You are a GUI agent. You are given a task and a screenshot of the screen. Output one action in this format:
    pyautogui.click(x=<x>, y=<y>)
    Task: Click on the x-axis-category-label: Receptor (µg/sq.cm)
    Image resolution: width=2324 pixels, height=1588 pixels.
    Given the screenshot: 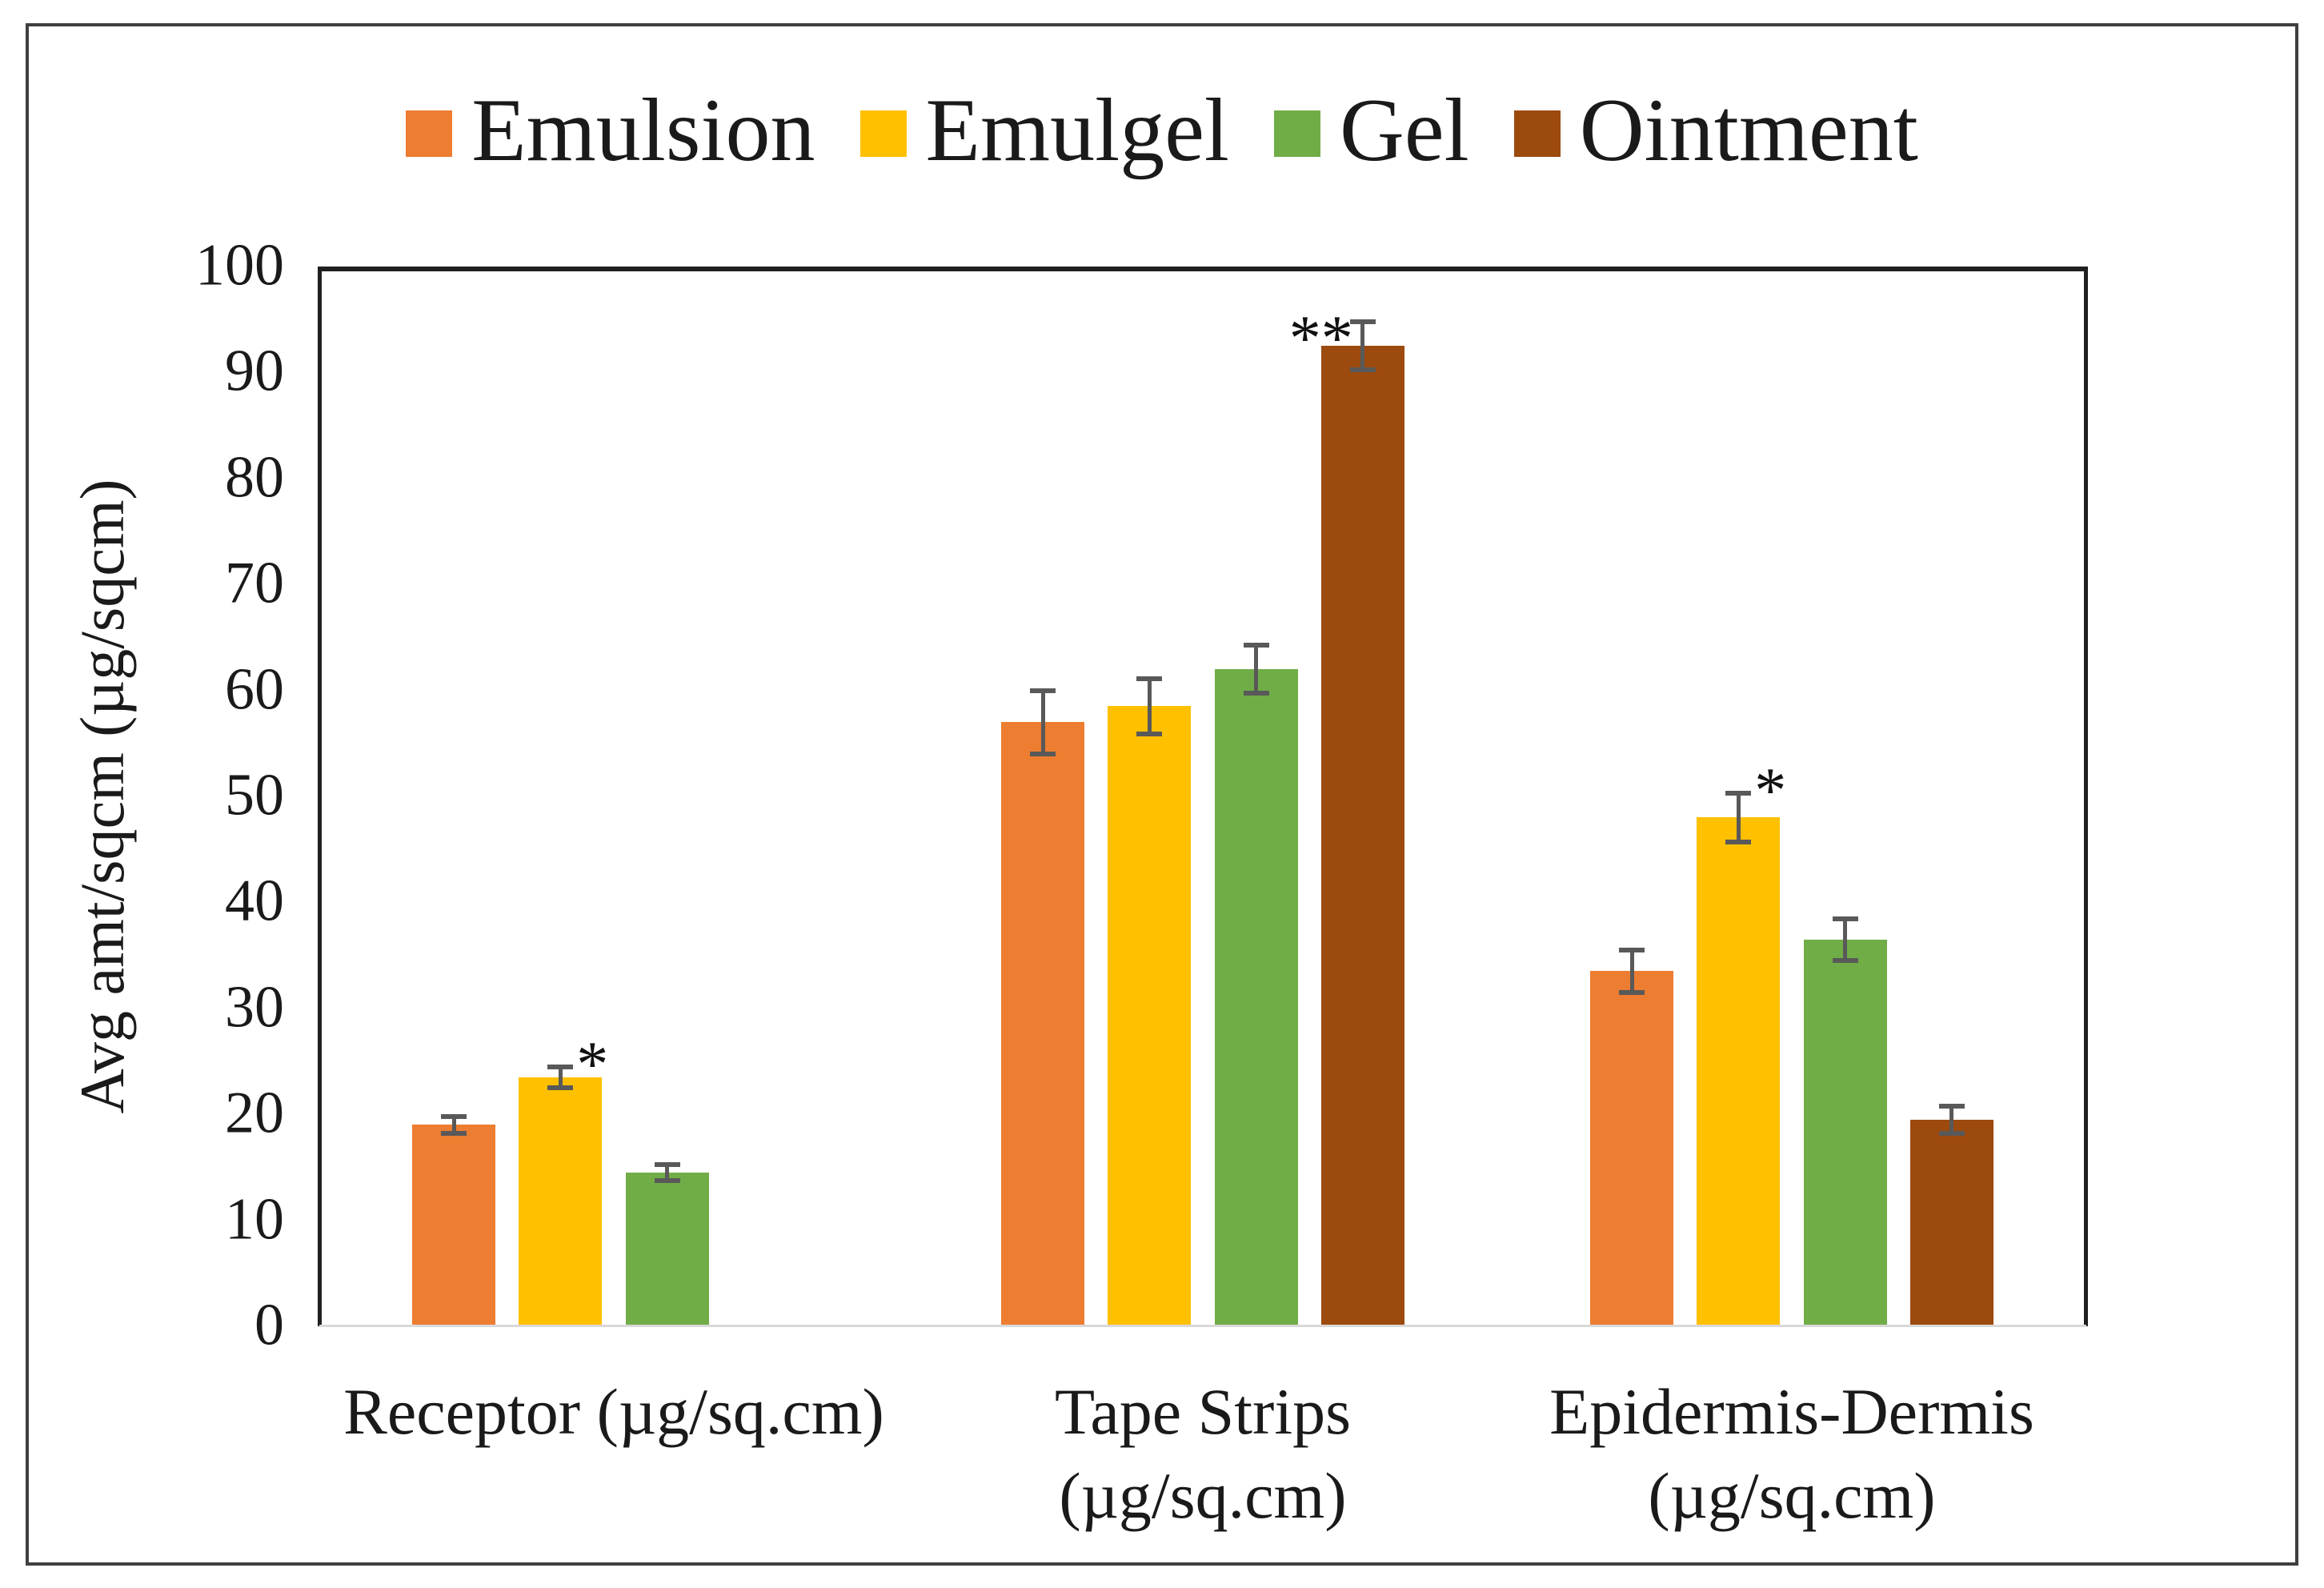 What is the action you would take?
    pyautogui.click(x=614, y=1412)
    